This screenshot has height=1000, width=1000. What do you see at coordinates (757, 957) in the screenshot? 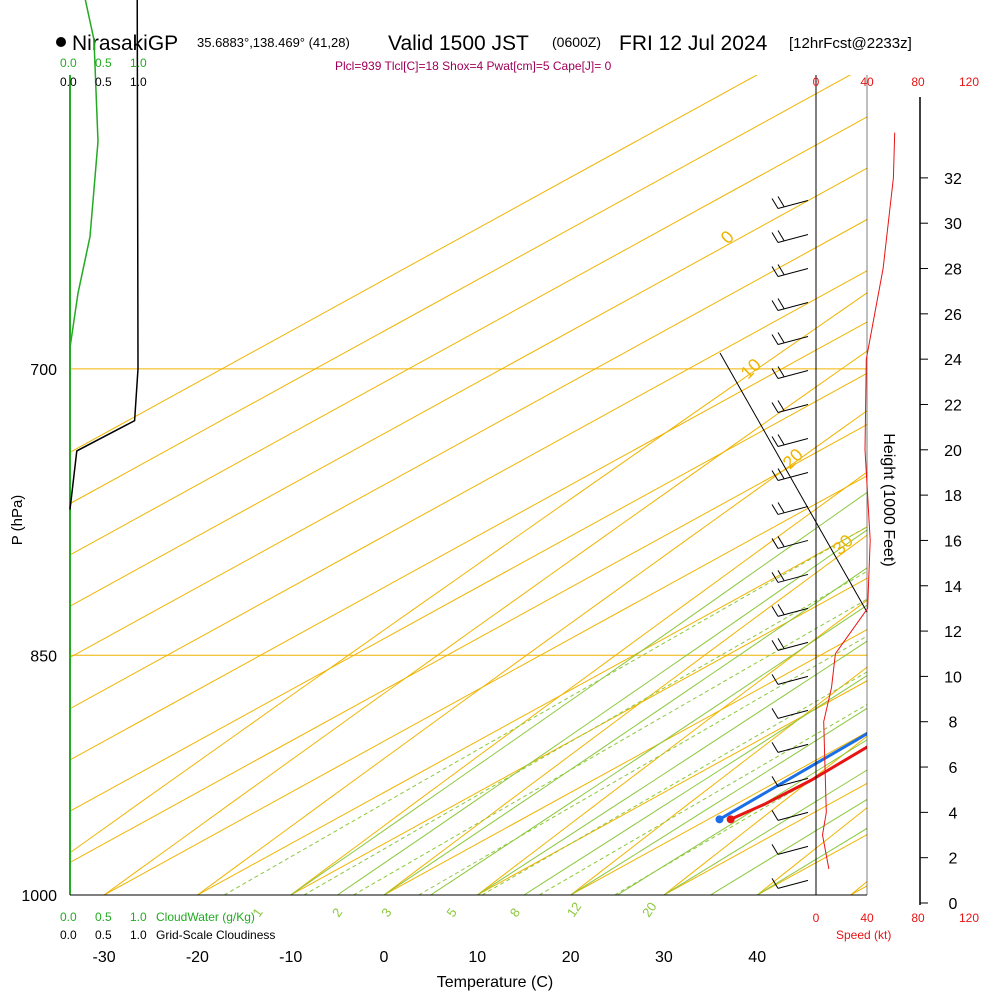
I see `temperature-tick-label: 40` at bounding box center [757, 957].